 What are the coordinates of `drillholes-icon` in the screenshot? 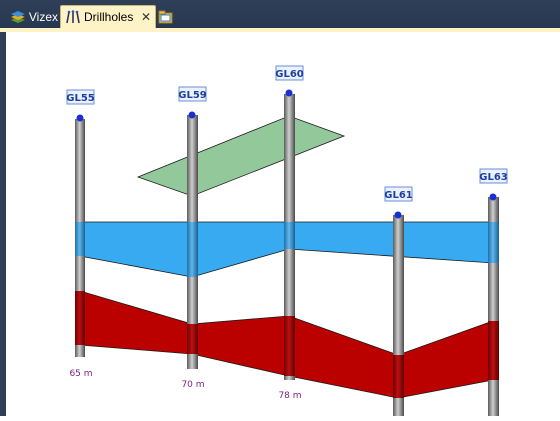 It's located at (73, 17).